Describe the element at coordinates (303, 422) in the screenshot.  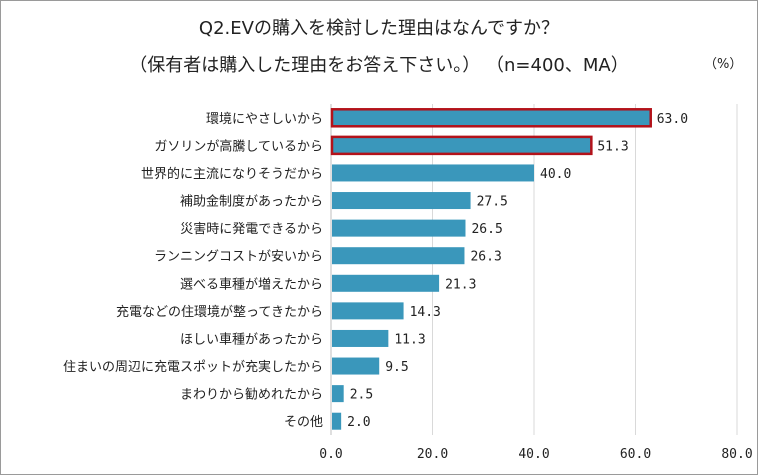
I see `category-label: その他` at that location.